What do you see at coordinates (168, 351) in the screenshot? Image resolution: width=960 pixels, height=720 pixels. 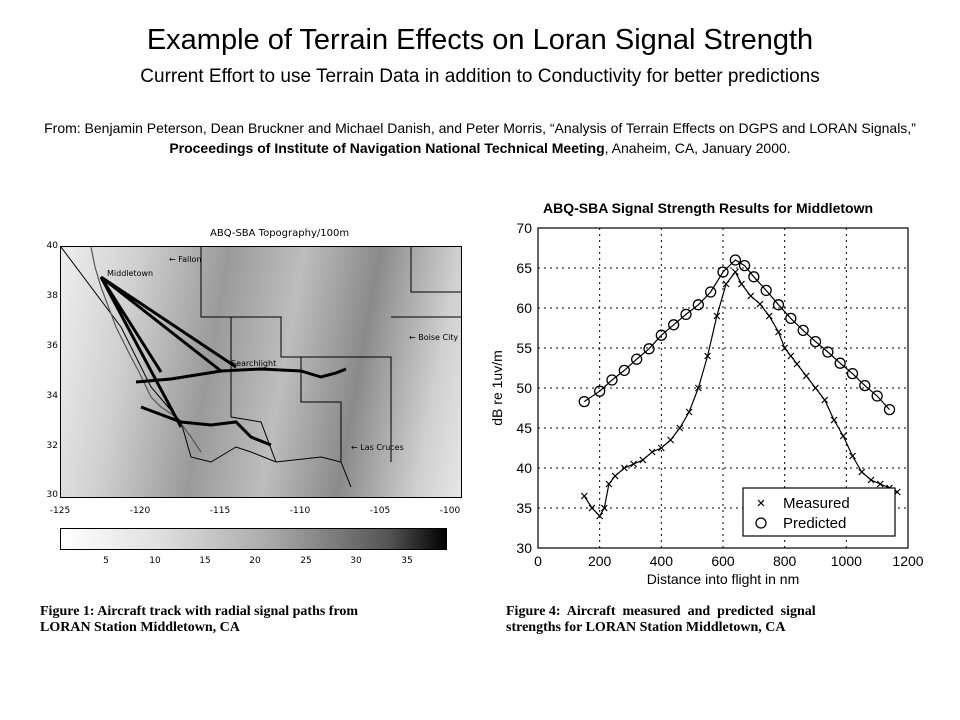 I see `radial-paths` at bounding box center [168, 351].